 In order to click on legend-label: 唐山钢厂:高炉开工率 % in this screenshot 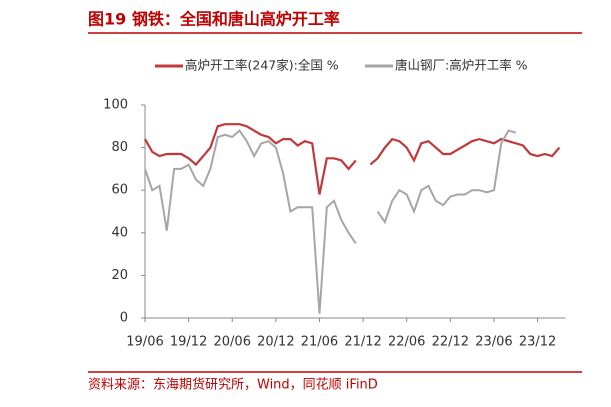, I will do `click(461, 65)`.